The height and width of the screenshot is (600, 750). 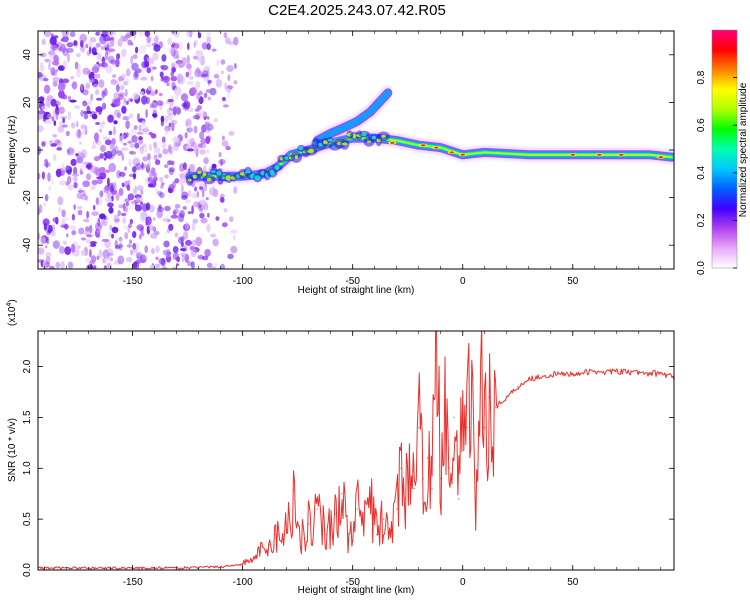 What do you see at coordinates (27, 55) in the screenshot?
I see `spectrogram-y-tick-label: 40` at bounding box center [27, 55].